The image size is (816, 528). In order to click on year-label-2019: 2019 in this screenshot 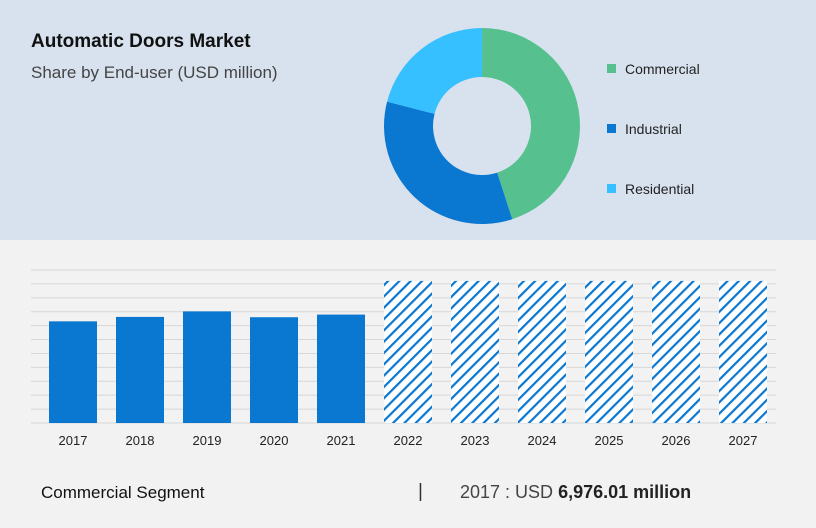, I will do `click(207, 440)`.